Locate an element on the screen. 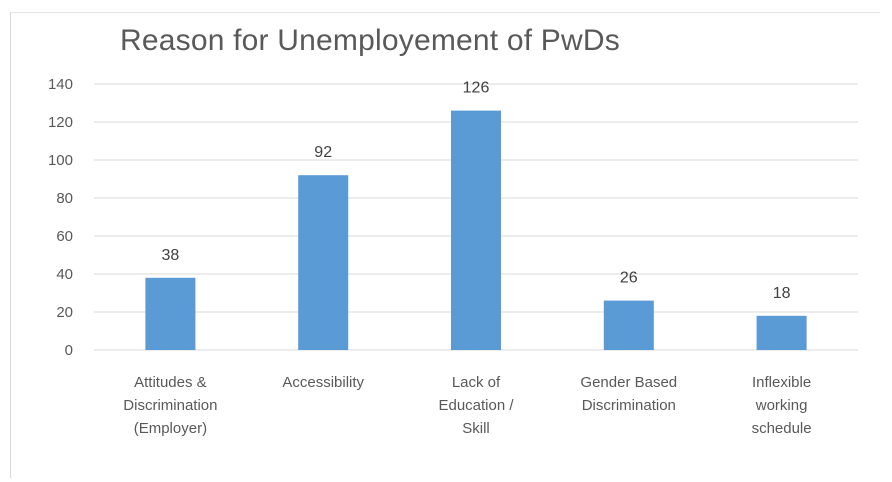 The width and height of the screenshot is (892, 482). y-tick-label: 0 is located at coordinates (69, 350).